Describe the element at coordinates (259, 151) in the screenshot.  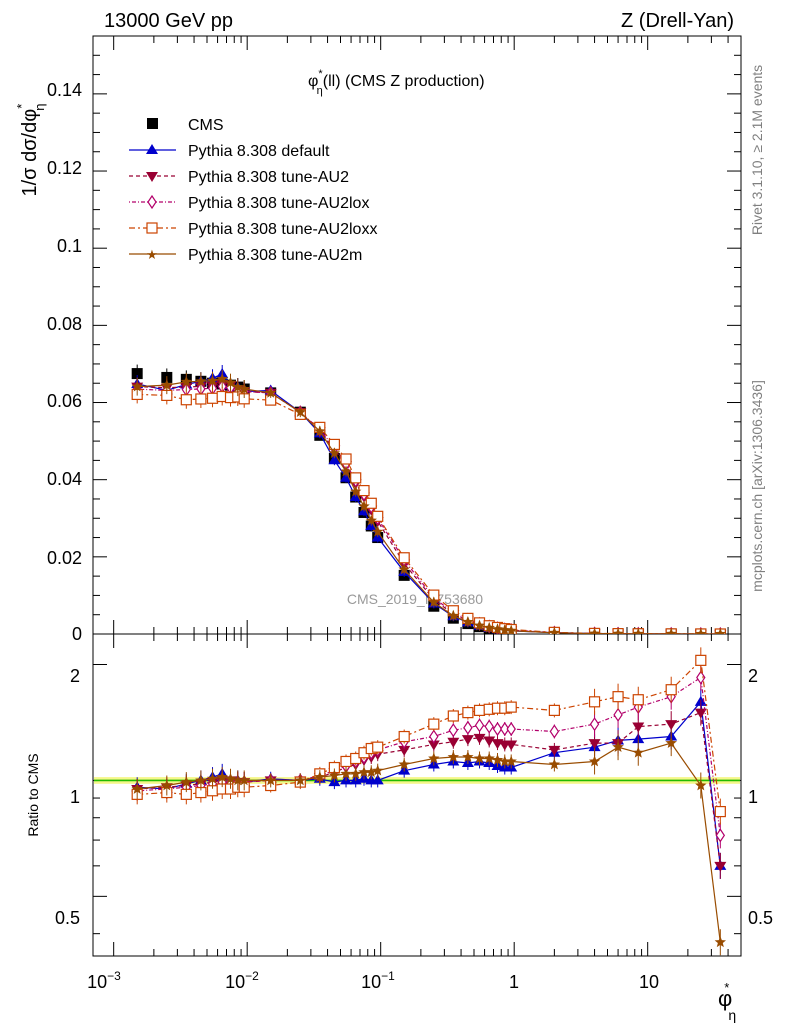
I see `legend-label-default: Pythia 8.308 default` at that location.